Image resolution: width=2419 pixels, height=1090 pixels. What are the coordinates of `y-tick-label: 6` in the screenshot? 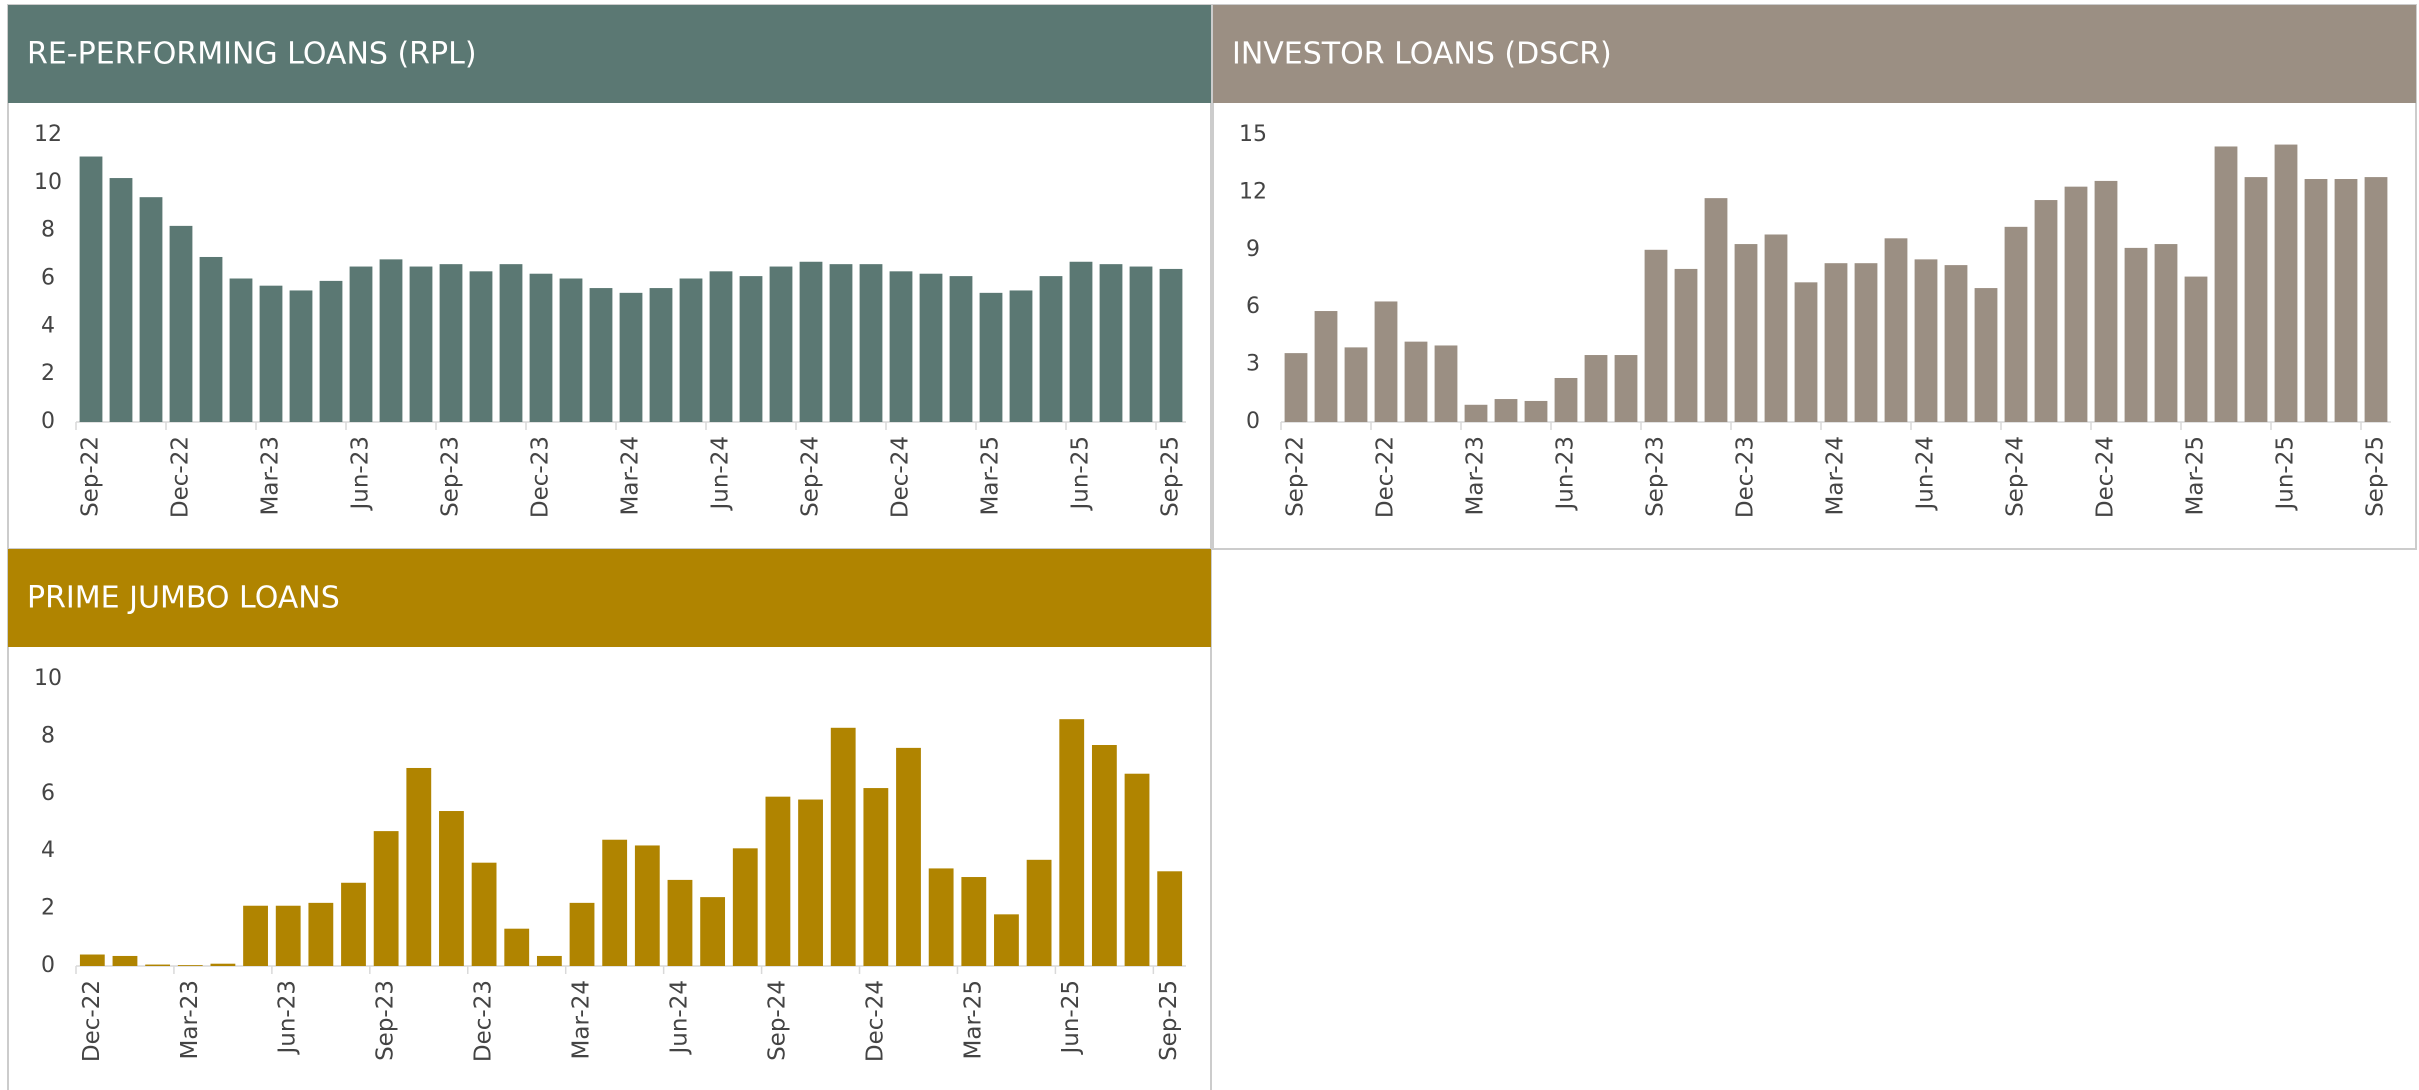 It's located at (1253, 306).